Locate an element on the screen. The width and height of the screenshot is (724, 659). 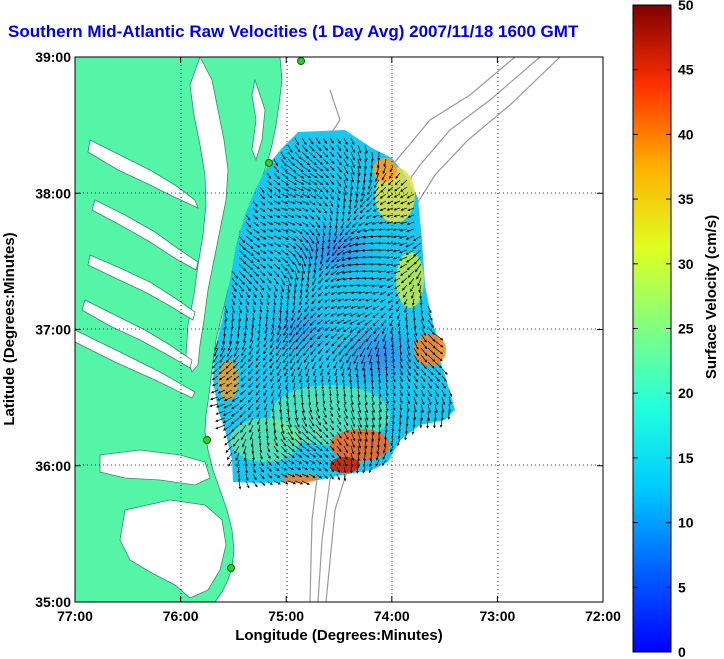
colorbar-tick-label: 40 is located at coordinates (686, 134).